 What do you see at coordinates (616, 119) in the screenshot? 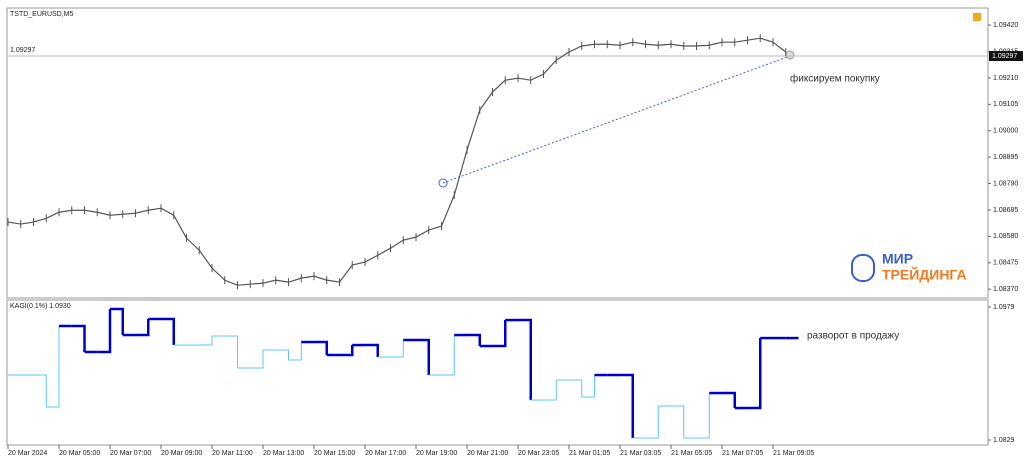
I see `trade-line` at bounding box center [616, 119].